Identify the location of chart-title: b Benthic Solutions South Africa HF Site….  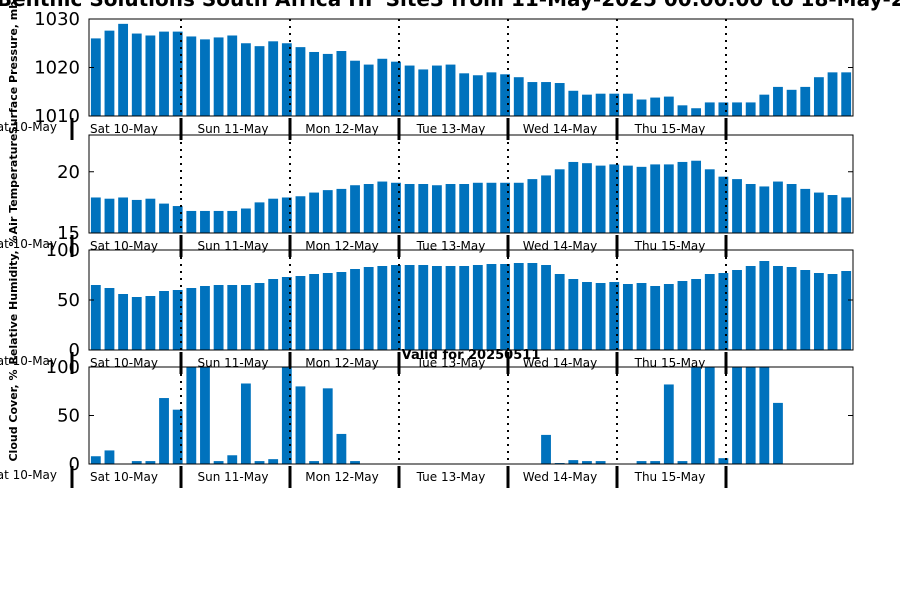
(450, 5).